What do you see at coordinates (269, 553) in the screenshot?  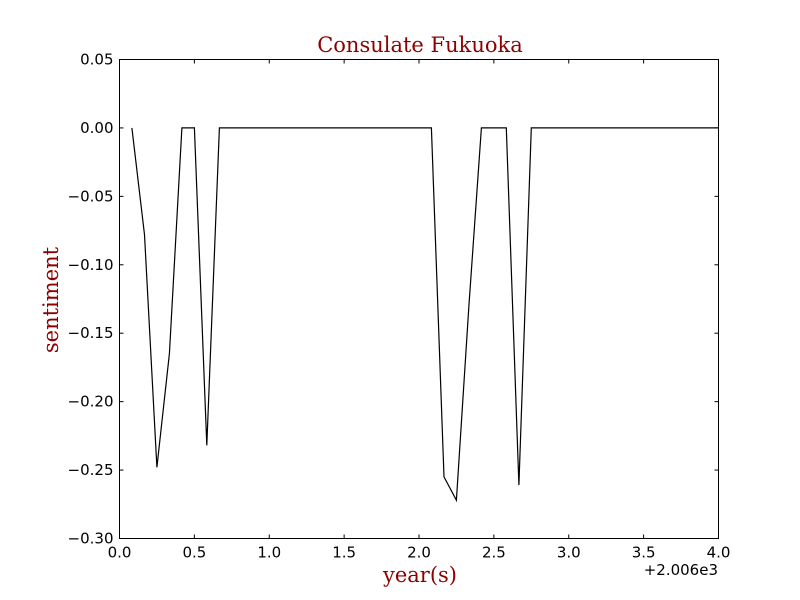 I see `x-tick-label: 1.0` at bounding box center [269, 553].